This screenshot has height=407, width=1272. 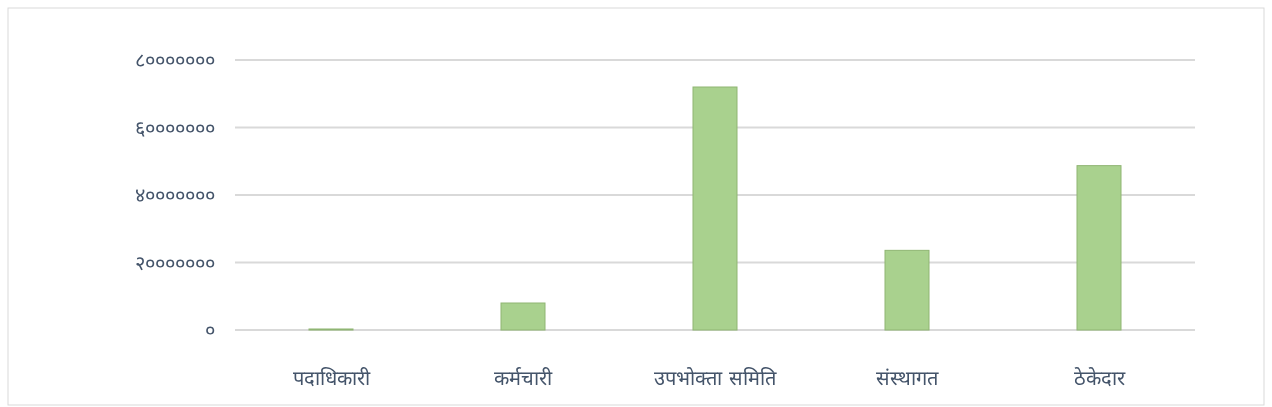 What do you see at coordinates (715, 378) in the screenshot?
I see `x-tick-label: उपभोक्ता समिति` at bounding box center [715, 378].